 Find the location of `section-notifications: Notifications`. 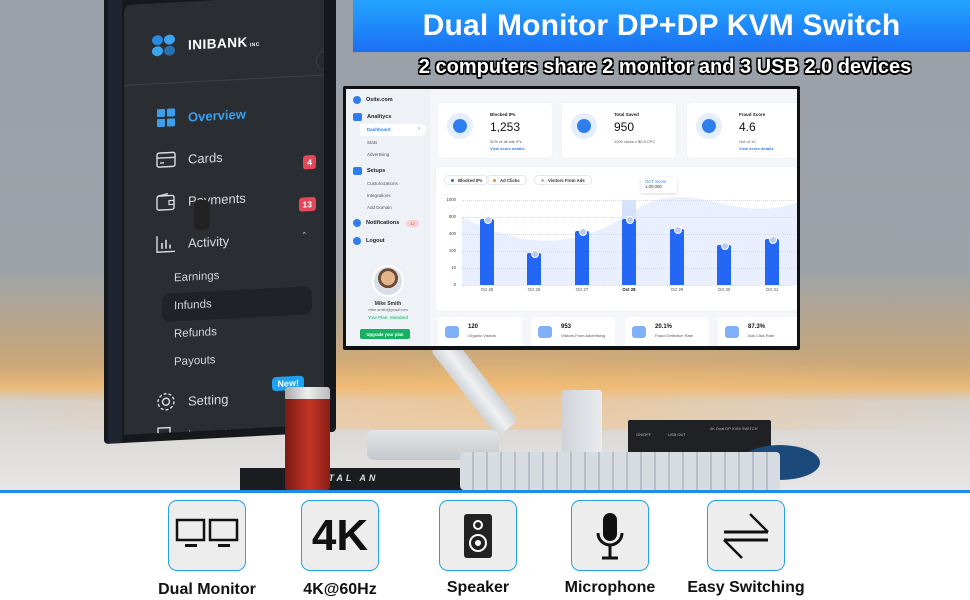

section-notifications: Notifications is located at coordinates (376, 223).